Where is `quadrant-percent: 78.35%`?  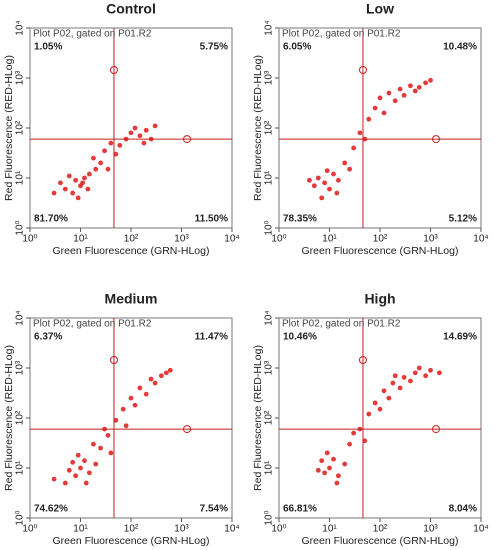 quadrant-percent: 78.35% is located at coordinates (300, 219).